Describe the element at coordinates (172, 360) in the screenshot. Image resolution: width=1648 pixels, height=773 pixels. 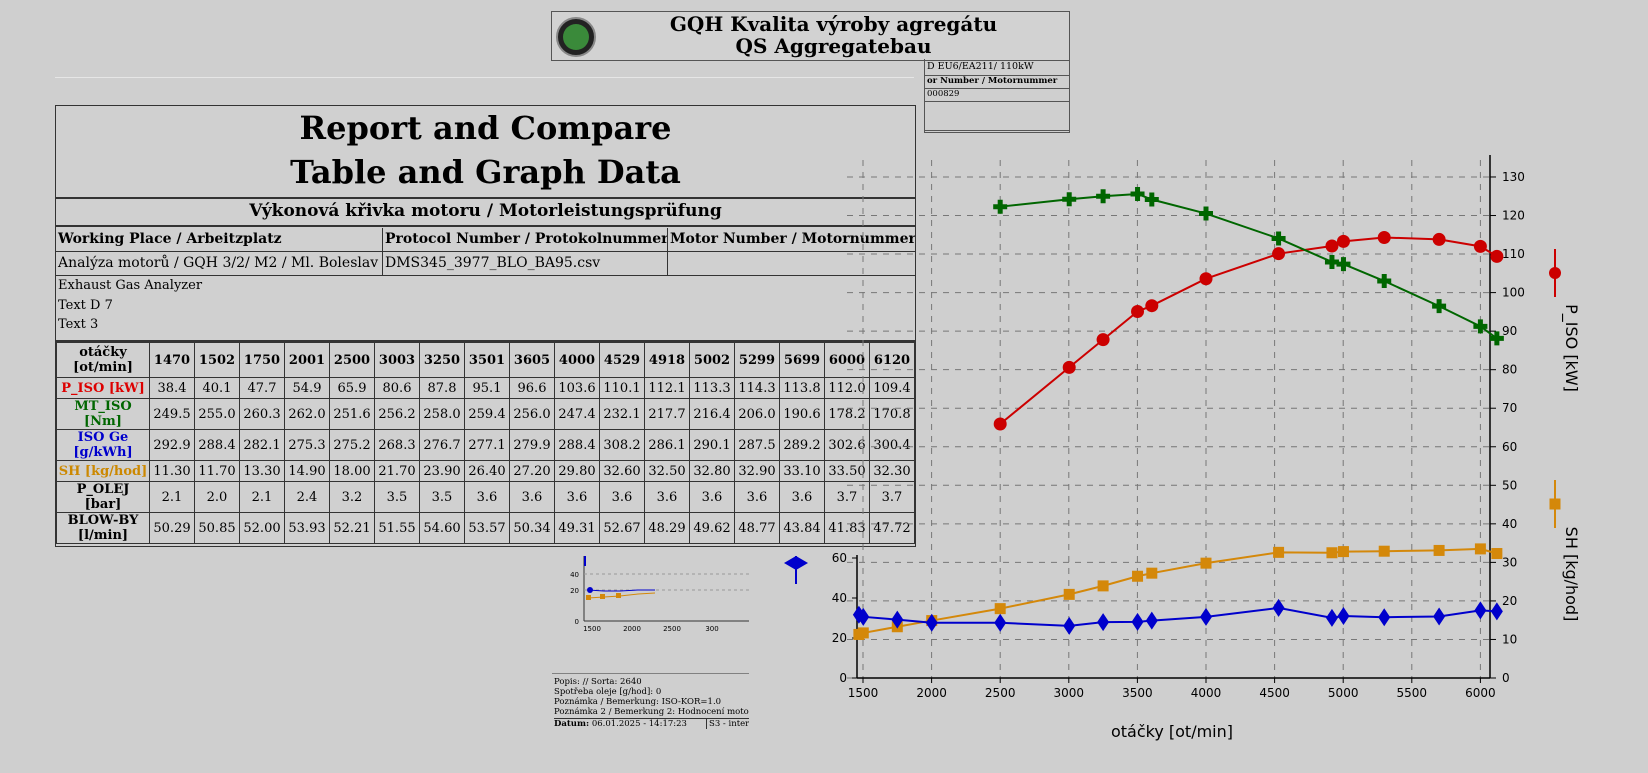
I see `table-cell: 1470` at that location.